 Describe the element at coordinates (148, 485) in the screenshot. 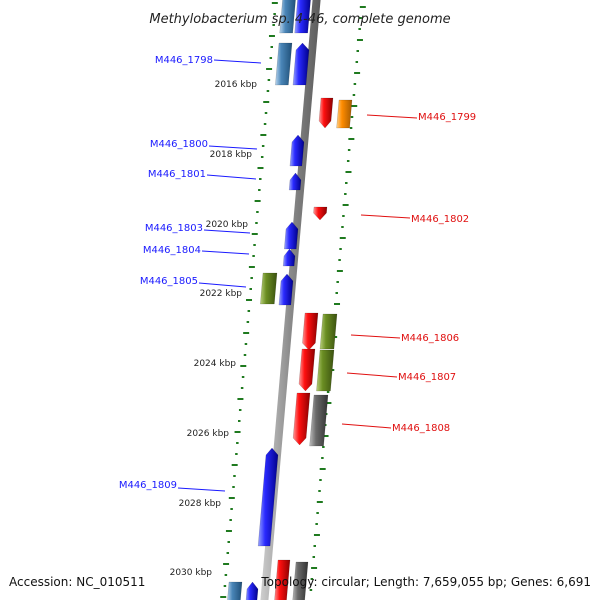

I see `gene-label-M446_1809: M446_1809` at that location.